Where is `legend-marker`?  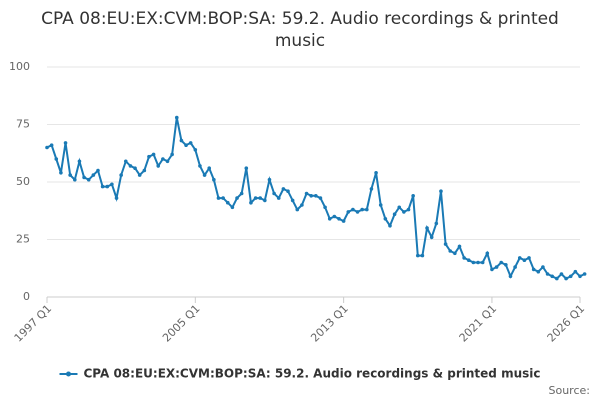 legend-marker is located at coordinates (68, 374).